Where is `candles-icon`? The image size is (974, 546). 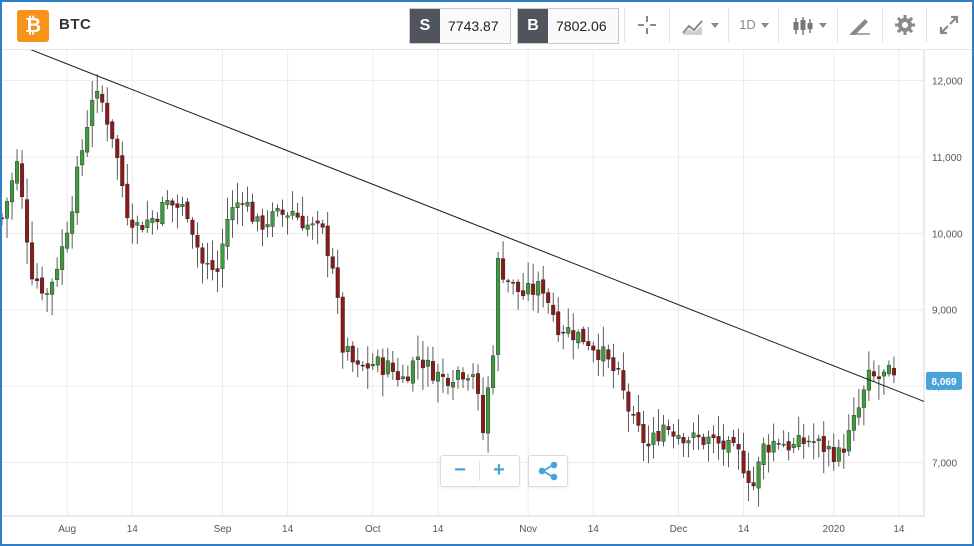 candles-icon is located at coordinates (802, 25).